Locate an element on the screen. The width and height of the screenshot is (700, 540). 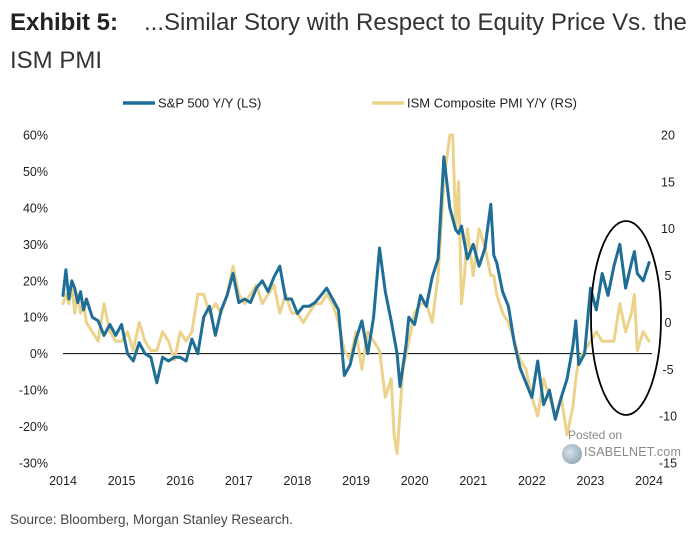
y-right-tick-label: -15 is located at coordinates (668, 464).